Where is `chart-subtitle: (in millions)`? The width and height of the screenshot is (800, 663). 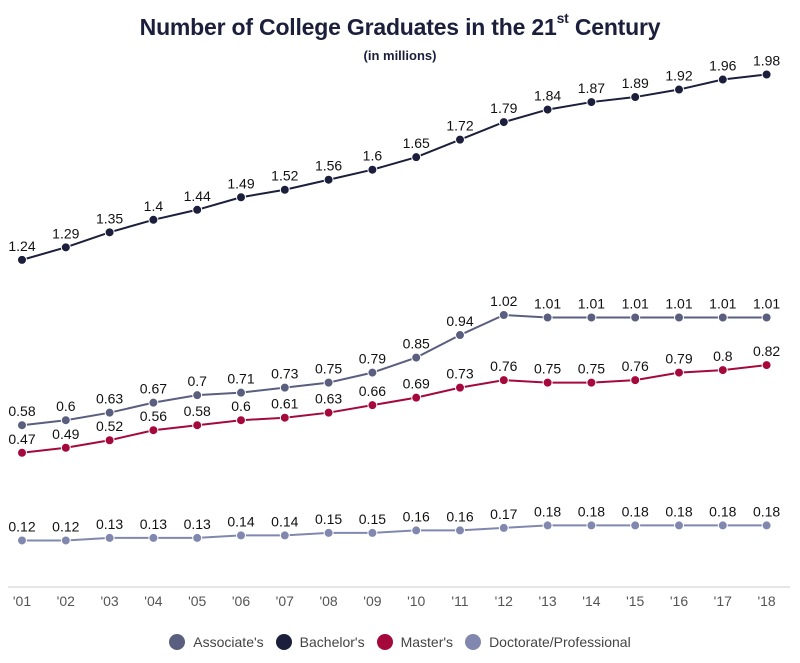
chart-subtitle: (in millions) is located at coordinates (400, 55).